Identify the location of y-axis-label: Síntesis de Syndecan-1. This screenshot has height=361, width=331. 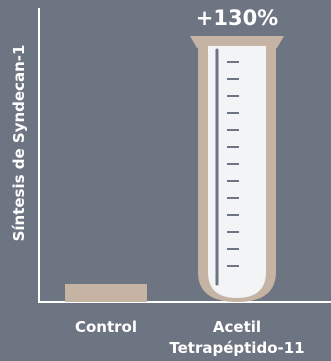
(19, 143).